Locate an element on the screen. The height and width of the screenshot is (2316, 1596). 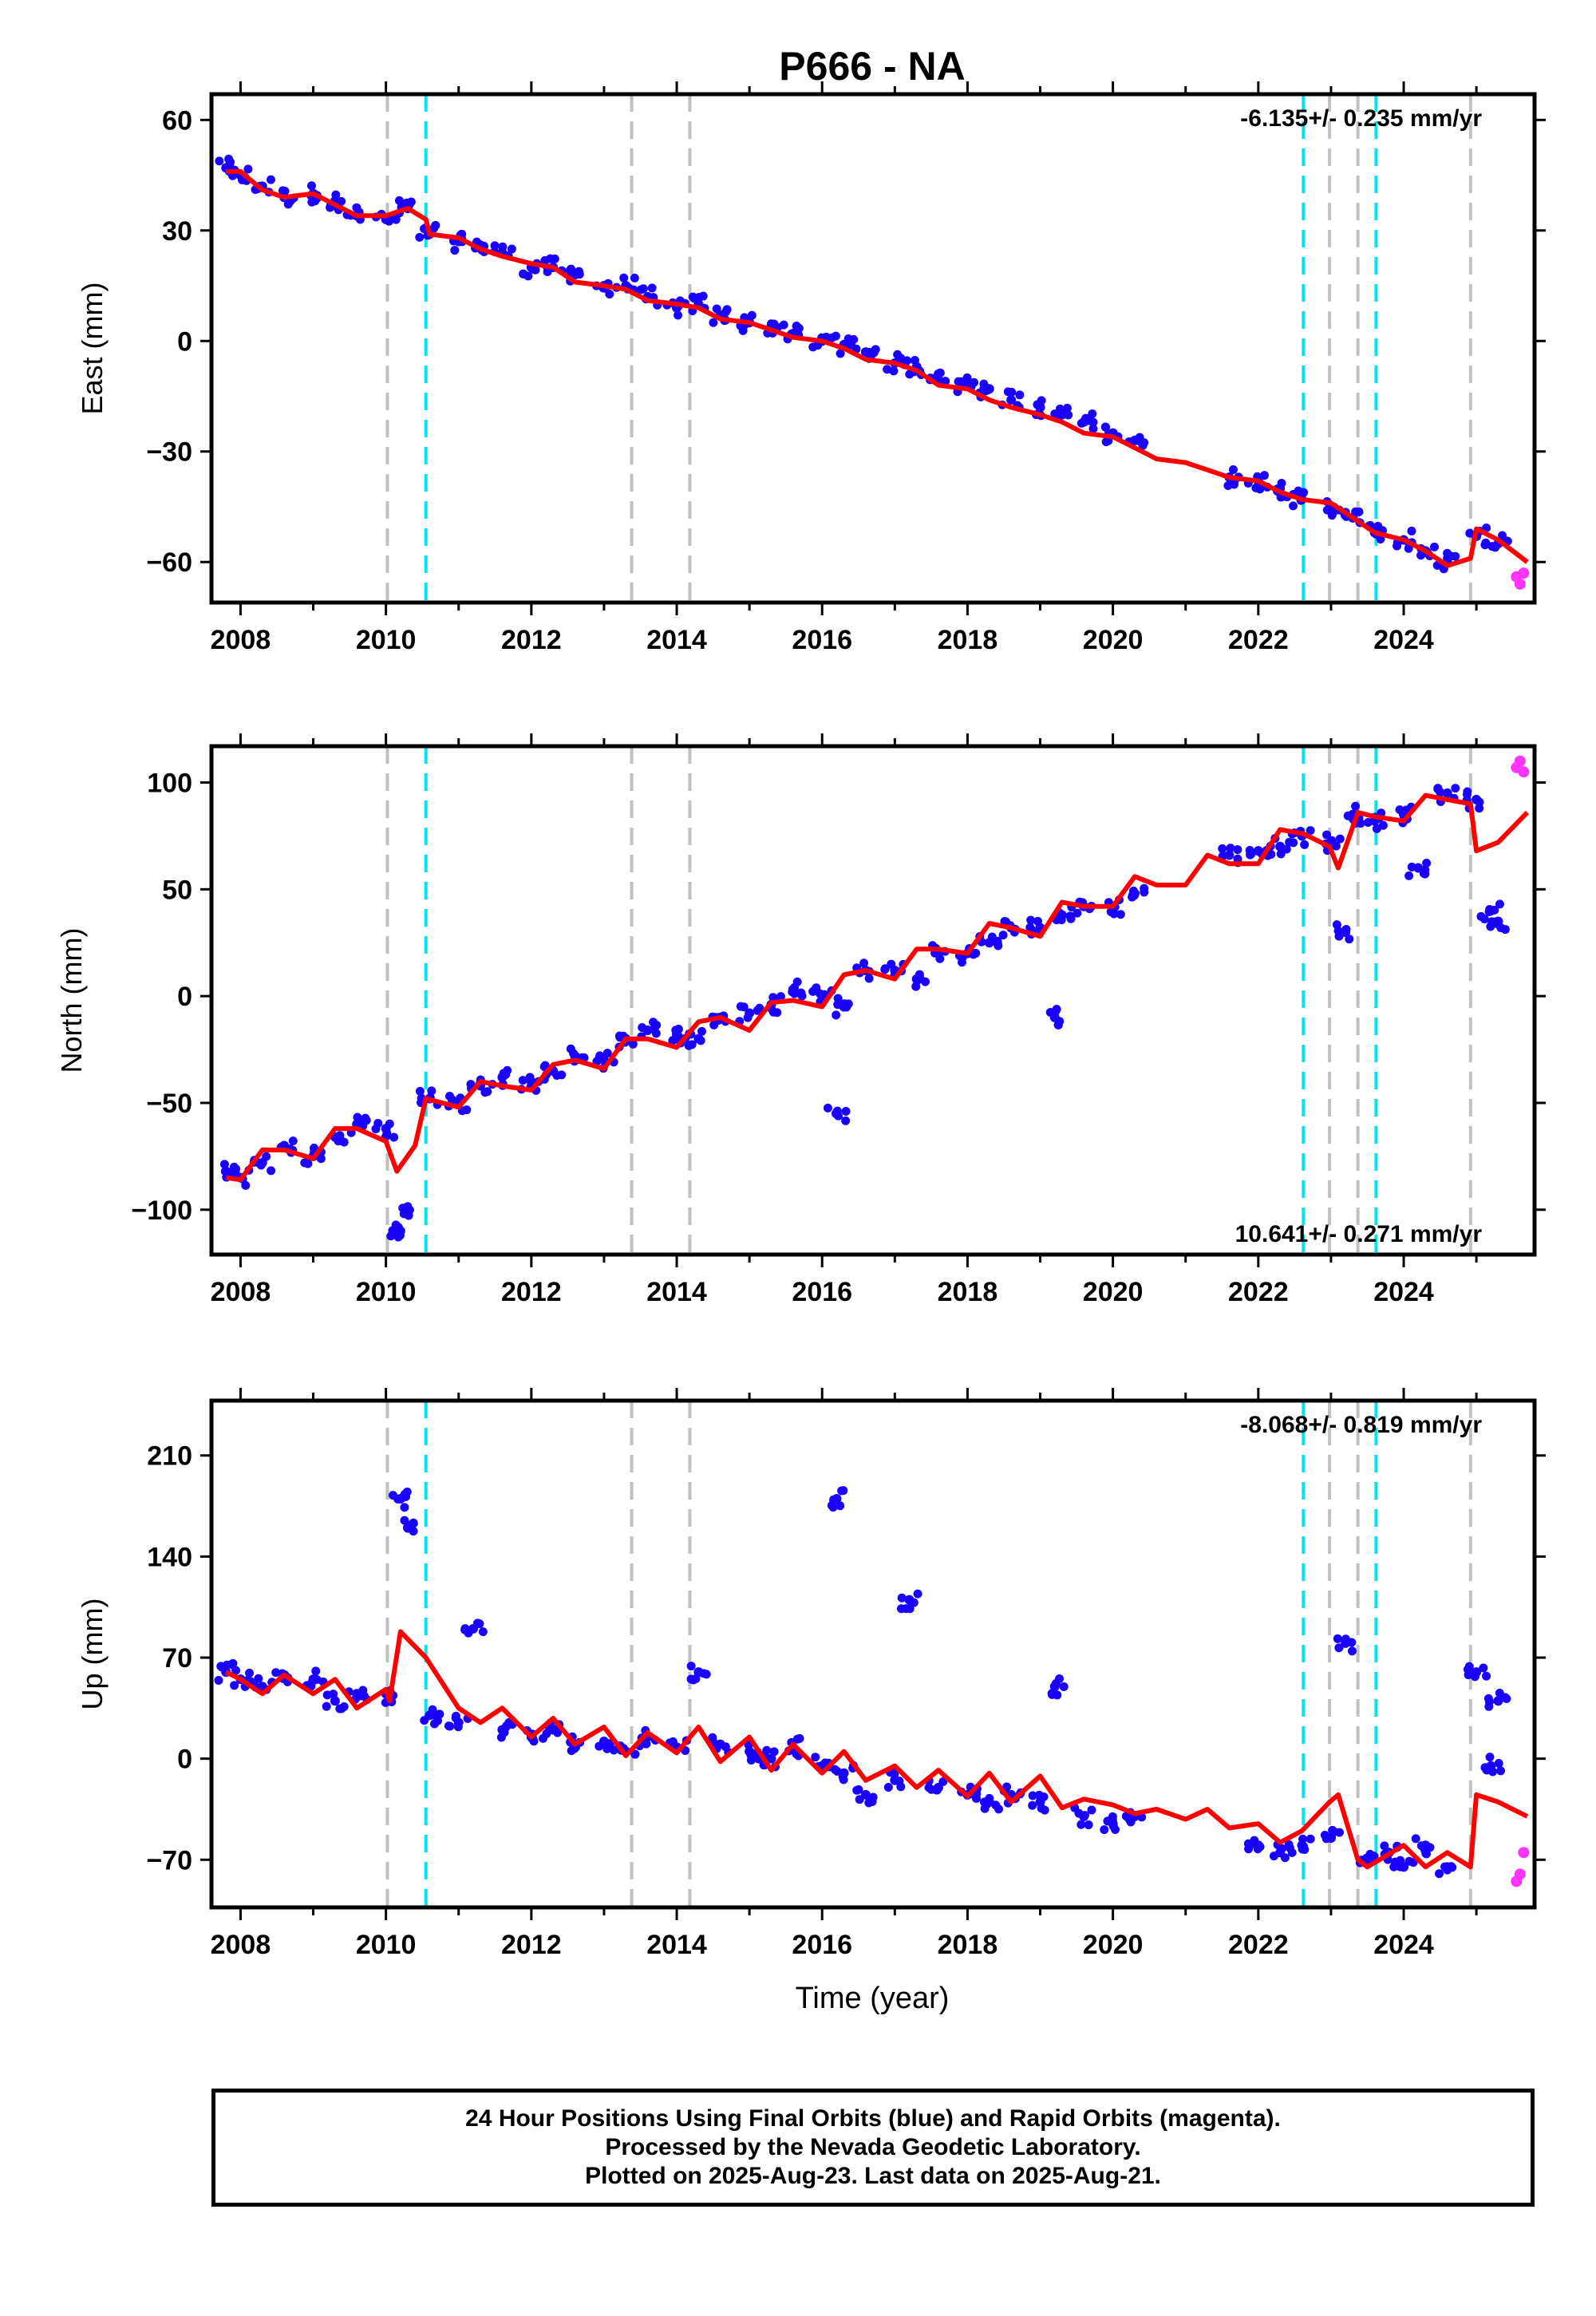
east-y-tick-label: 30 is located at coordinates (177, 231).